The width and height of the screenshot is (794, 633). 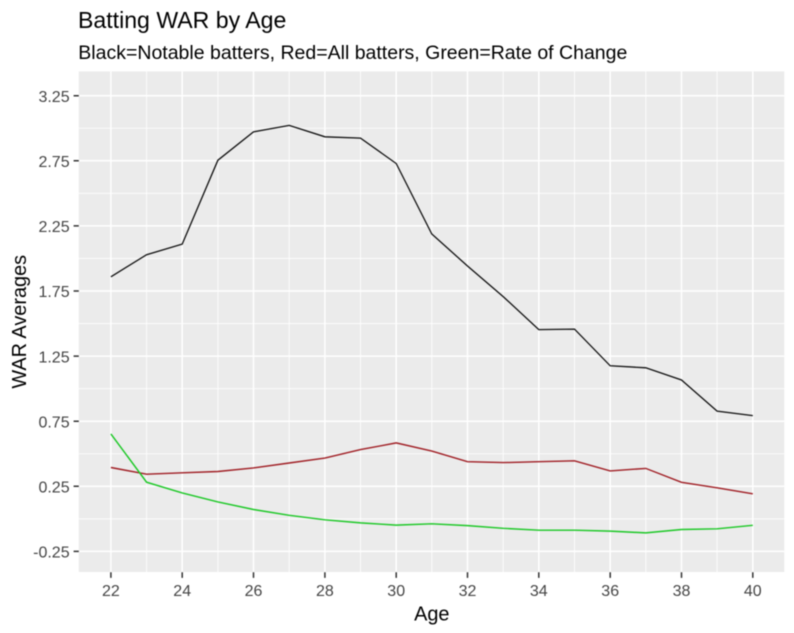 What do you see at coordinates (53, 97) in the screenshot?
I see `svg-text: 3.25` at bounding box center [53, 97].